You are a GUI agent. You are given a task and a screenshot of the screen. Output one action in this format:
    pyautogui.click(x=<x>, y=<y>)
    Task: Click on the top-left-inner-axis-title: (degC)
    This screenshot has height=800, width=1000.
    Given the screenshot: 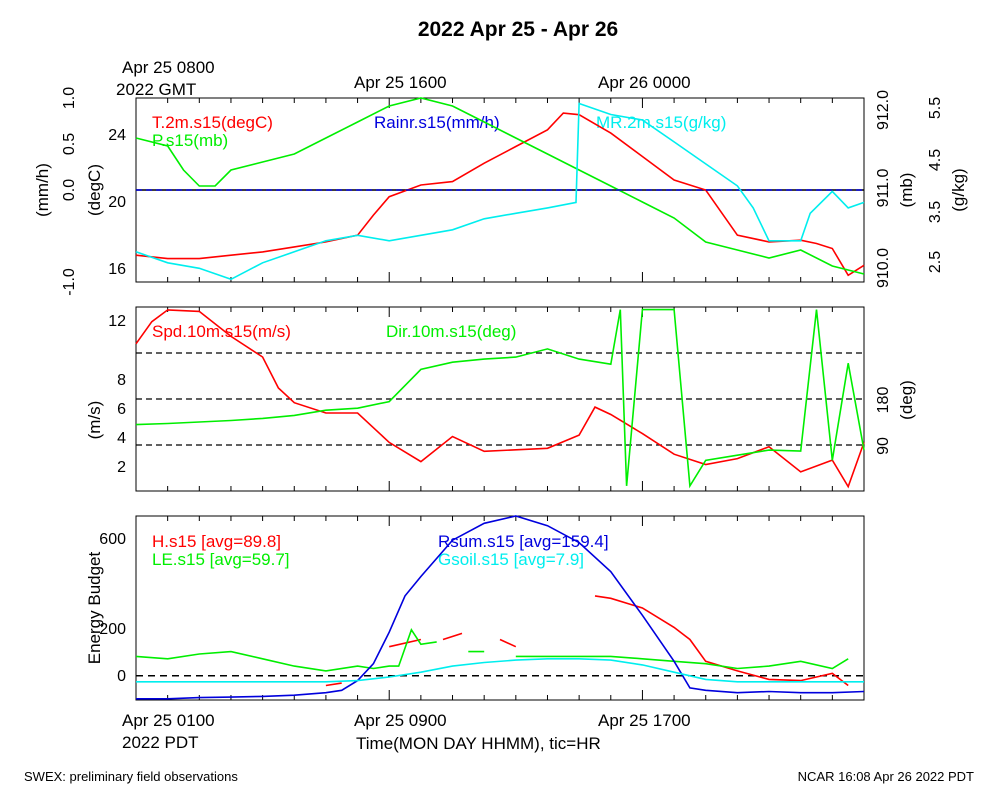 What is the action you would take?
    pyautogui.click(x=94, y=190)
    